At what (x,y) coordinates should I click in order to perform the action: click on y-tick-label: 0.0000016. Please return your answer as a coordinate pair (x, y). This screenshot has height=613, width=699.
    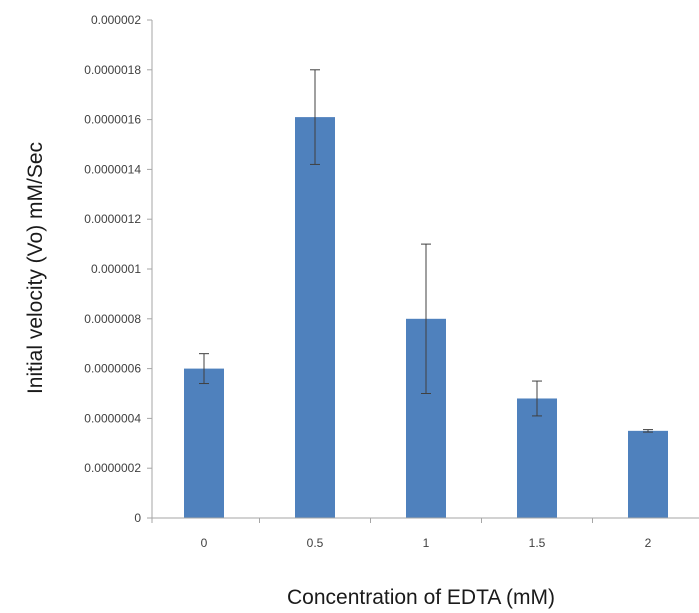
    Looking at the image, I should click on (112, 120).